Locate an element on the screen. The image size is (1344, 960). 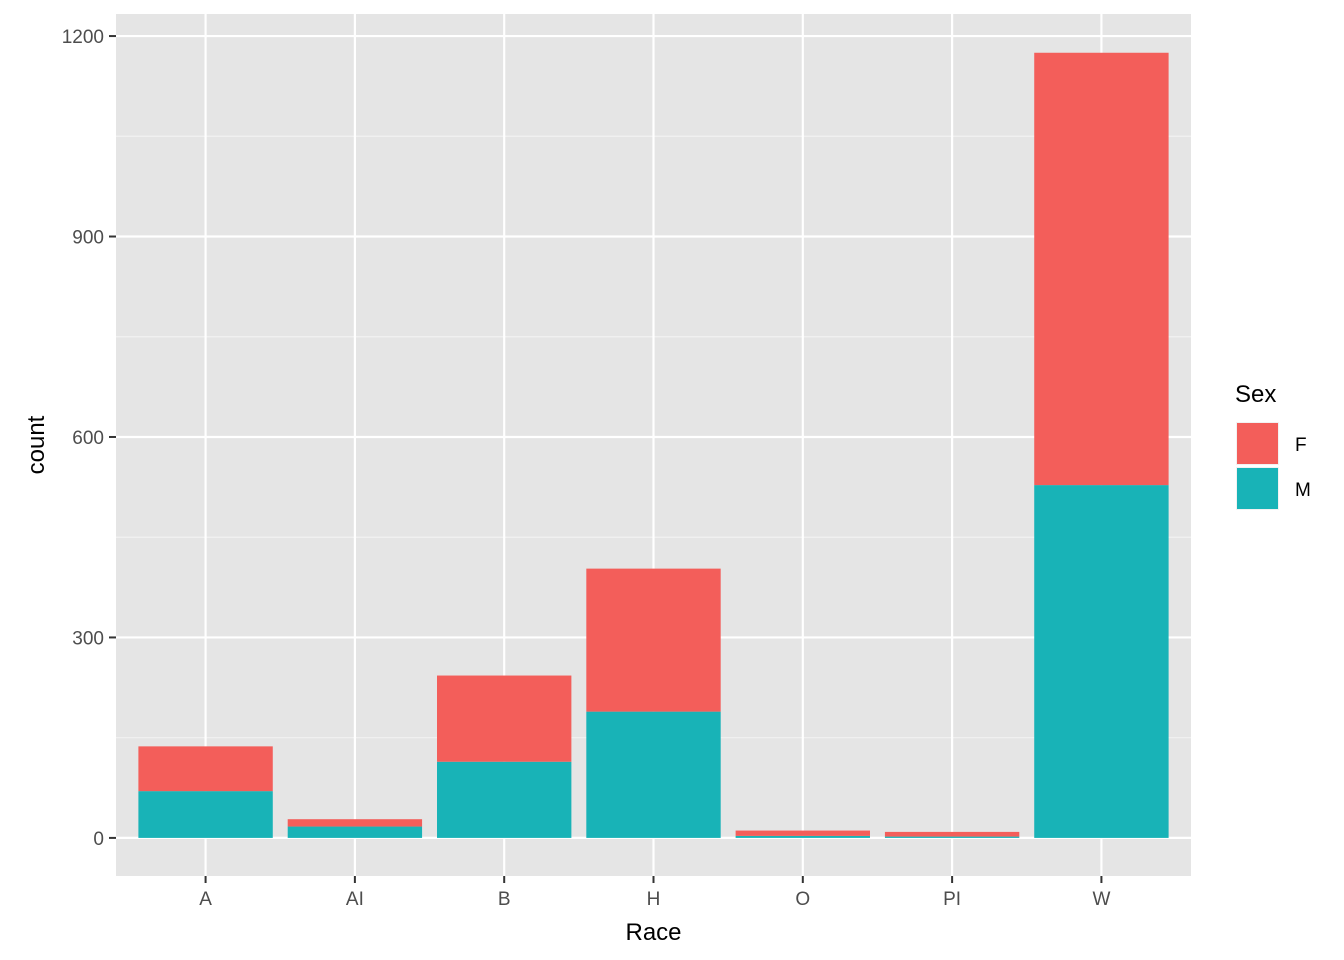
y-tick-label: 600 is located at coordinates (88, 438).